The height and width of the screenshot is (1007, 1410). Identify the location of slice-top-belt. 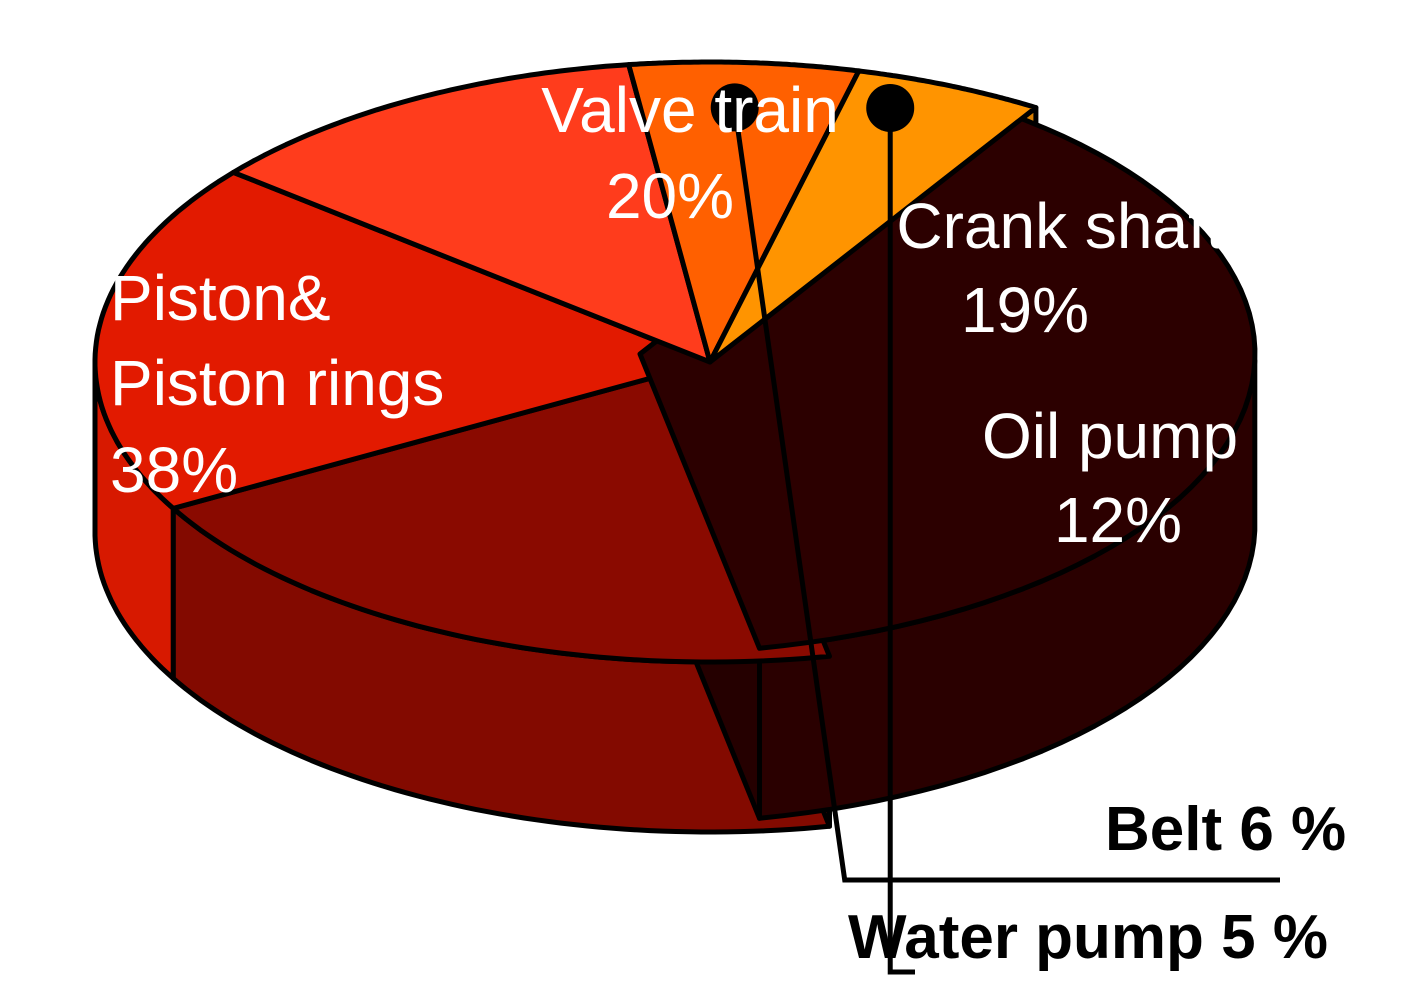
(744, 212).